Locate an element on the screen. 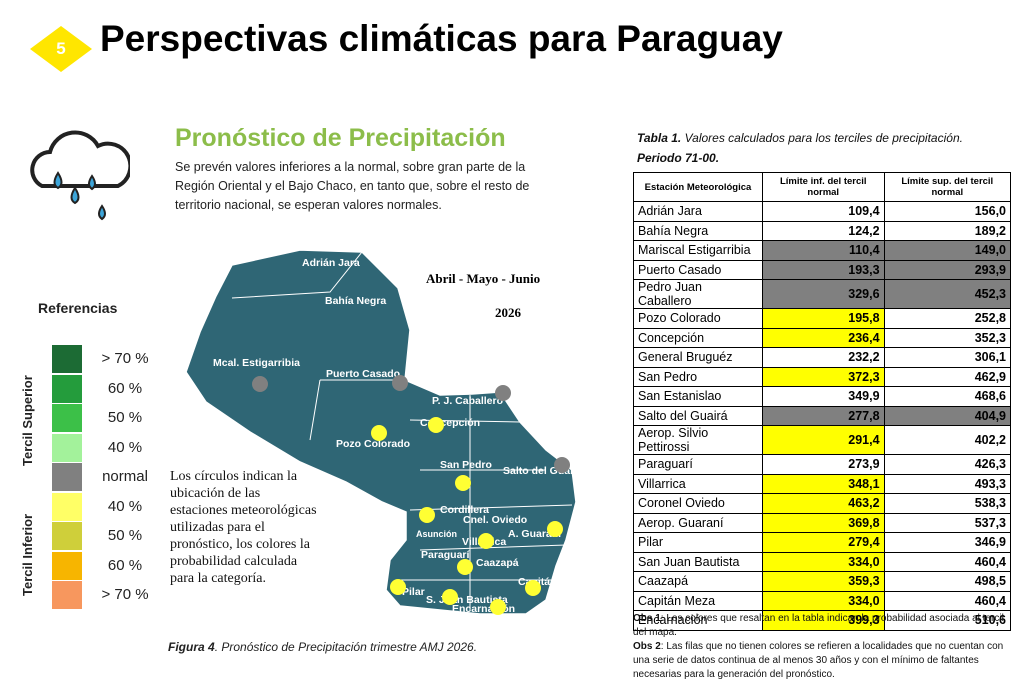 Image resolution: width=1024 pixels, height=694 pixels. table-cell: 306,1 is located at coordinates (947, 357).